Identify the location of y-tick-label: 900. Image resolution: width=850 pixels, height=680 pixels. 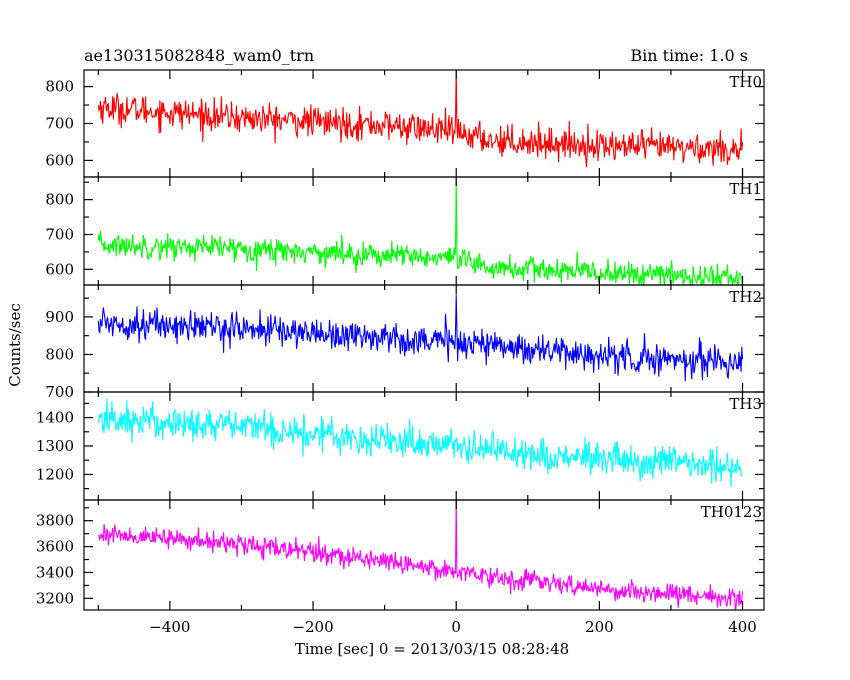
(59, 317).